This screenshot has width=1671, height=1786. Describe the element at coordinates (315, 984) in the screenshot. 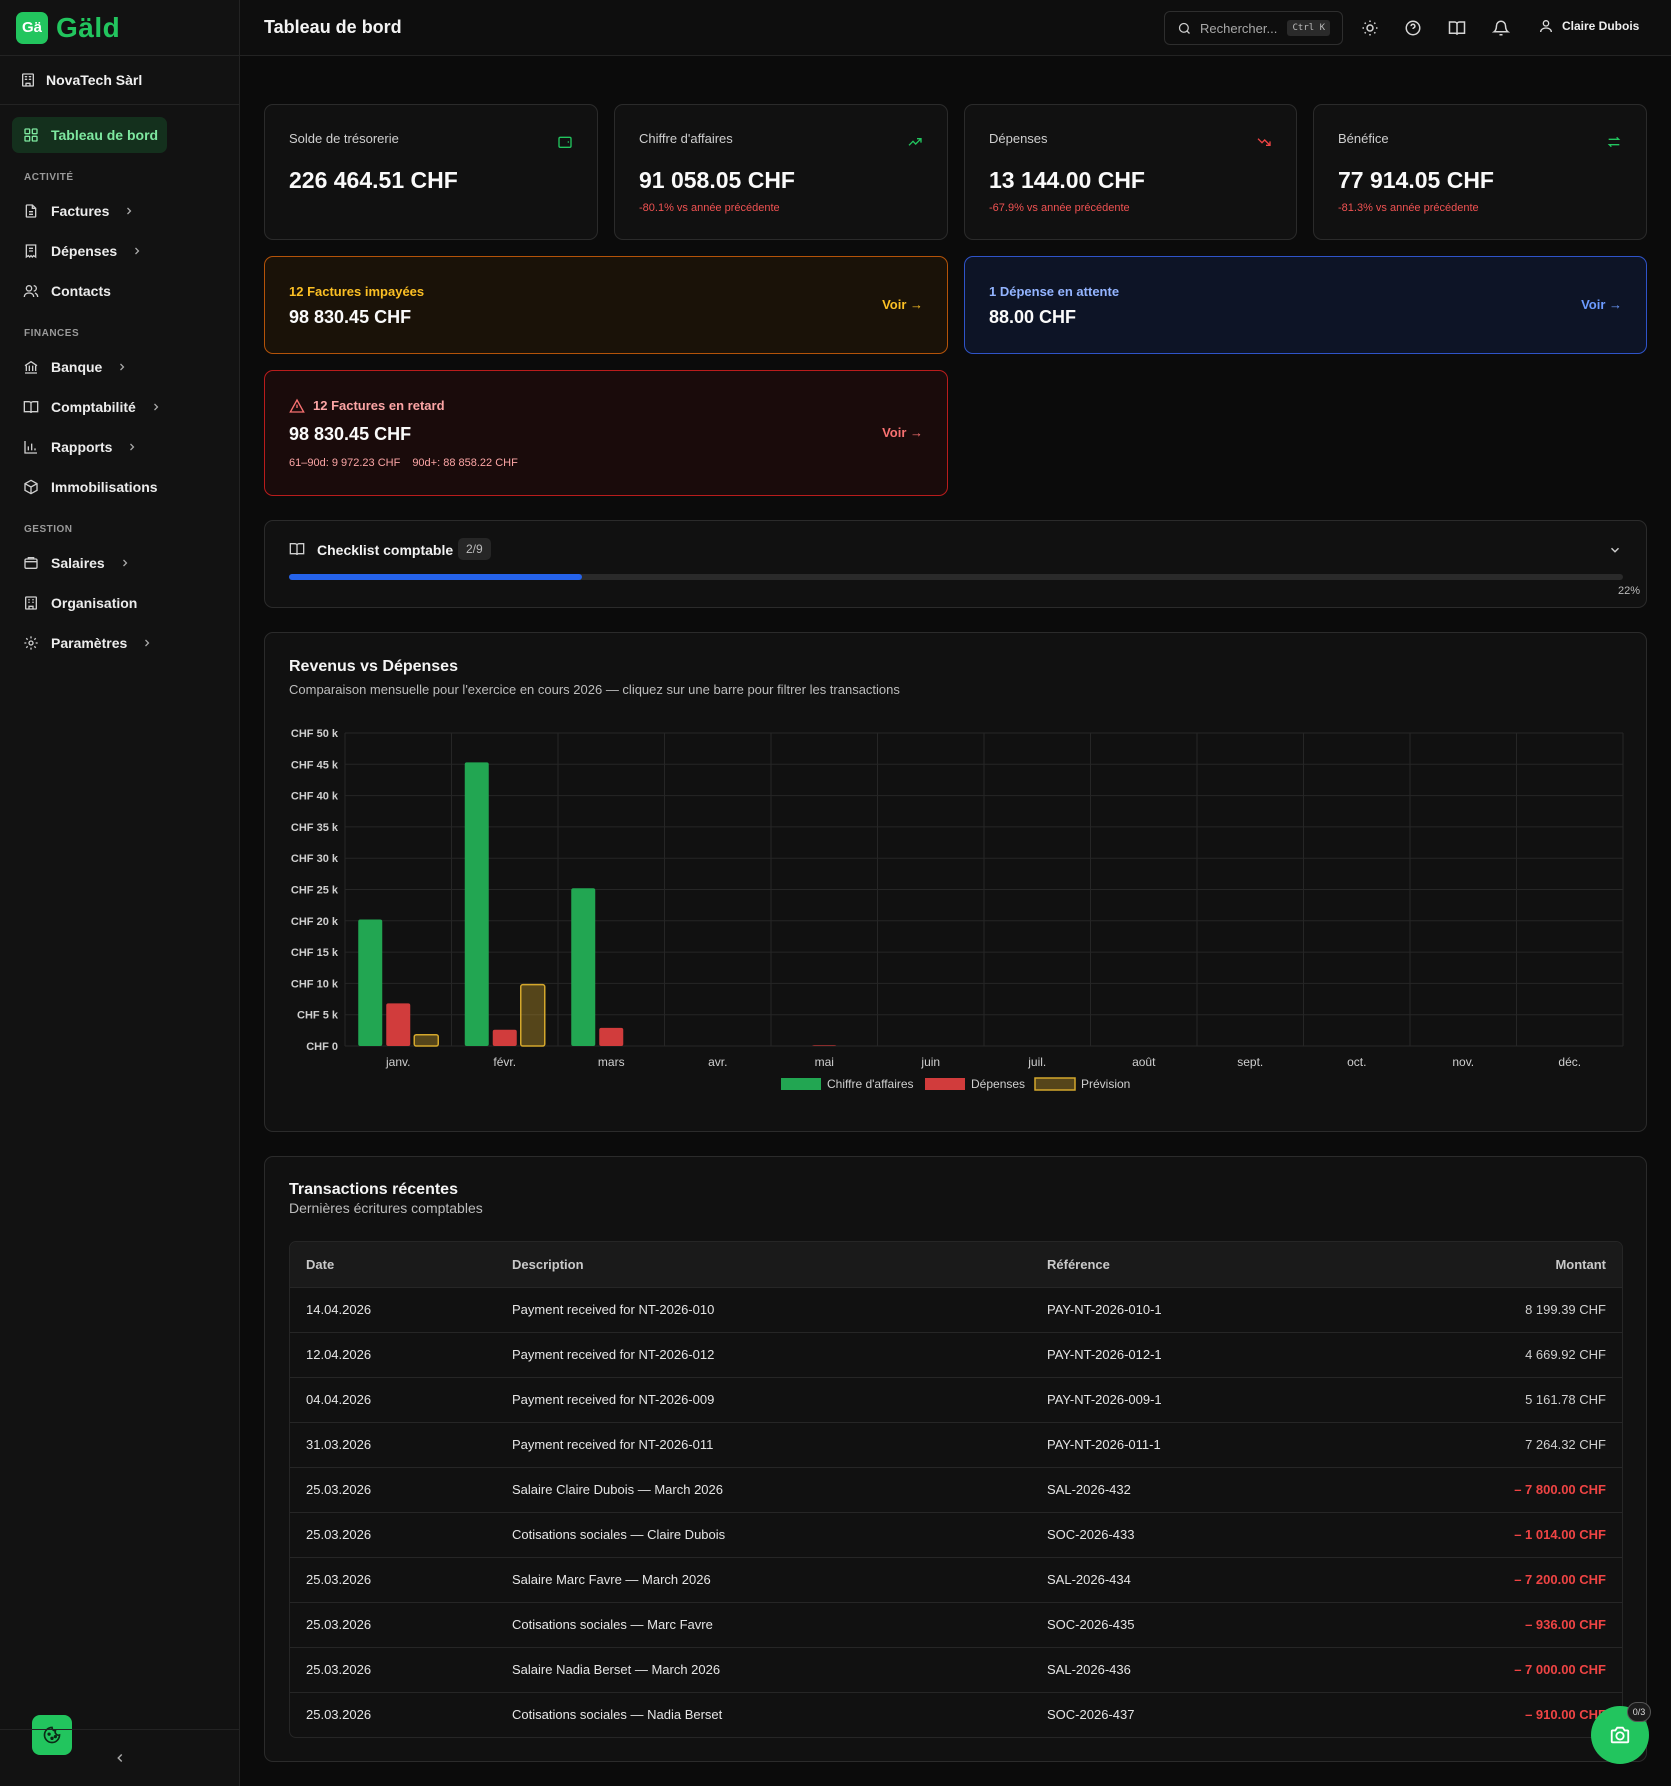

I see `y-tick-label: CHF 10 k` at that location.